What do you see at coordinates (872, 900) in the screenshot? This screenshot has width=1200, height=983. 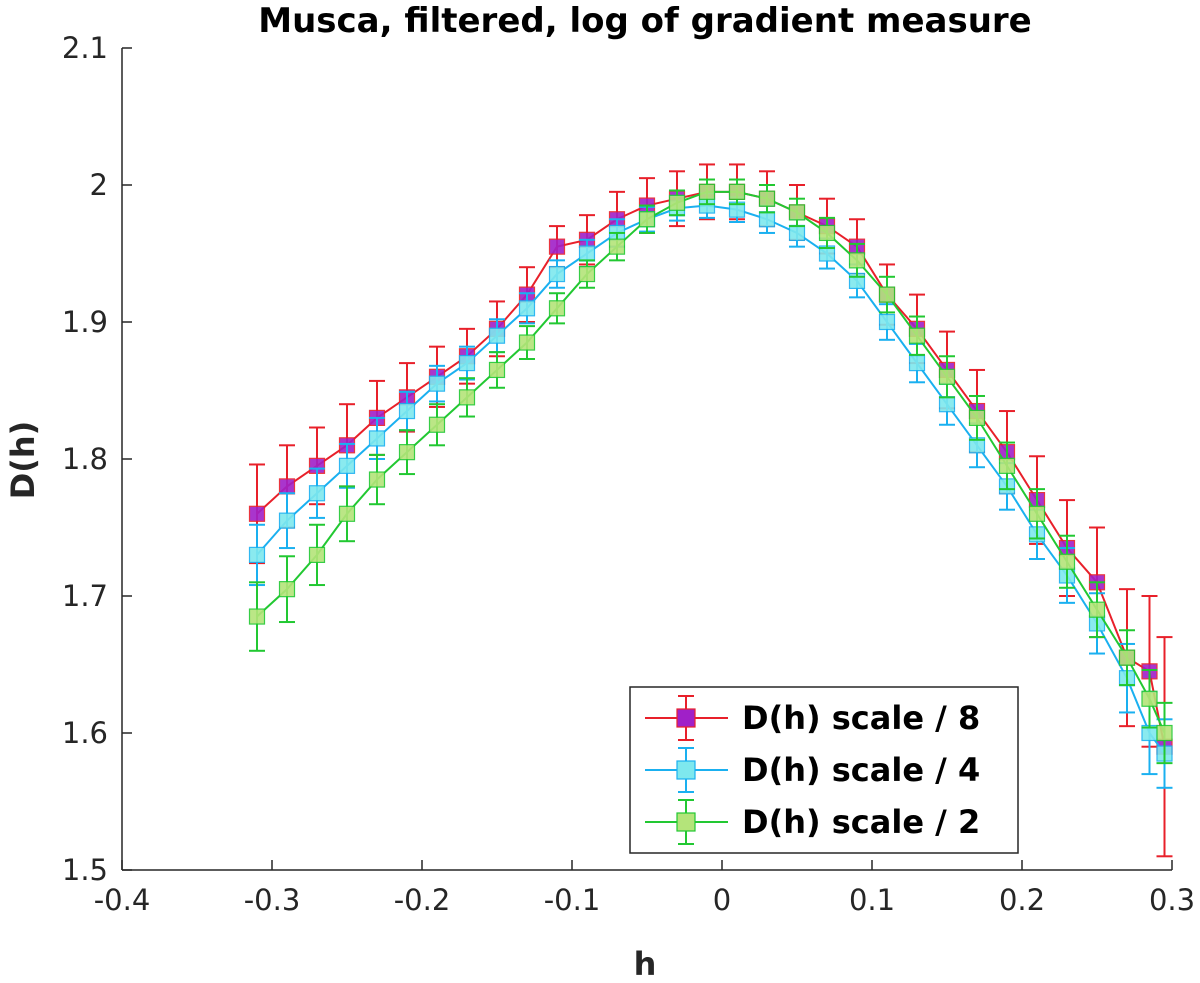 I see `x-tick-label: 0.1` at bounding box center [872, 900].